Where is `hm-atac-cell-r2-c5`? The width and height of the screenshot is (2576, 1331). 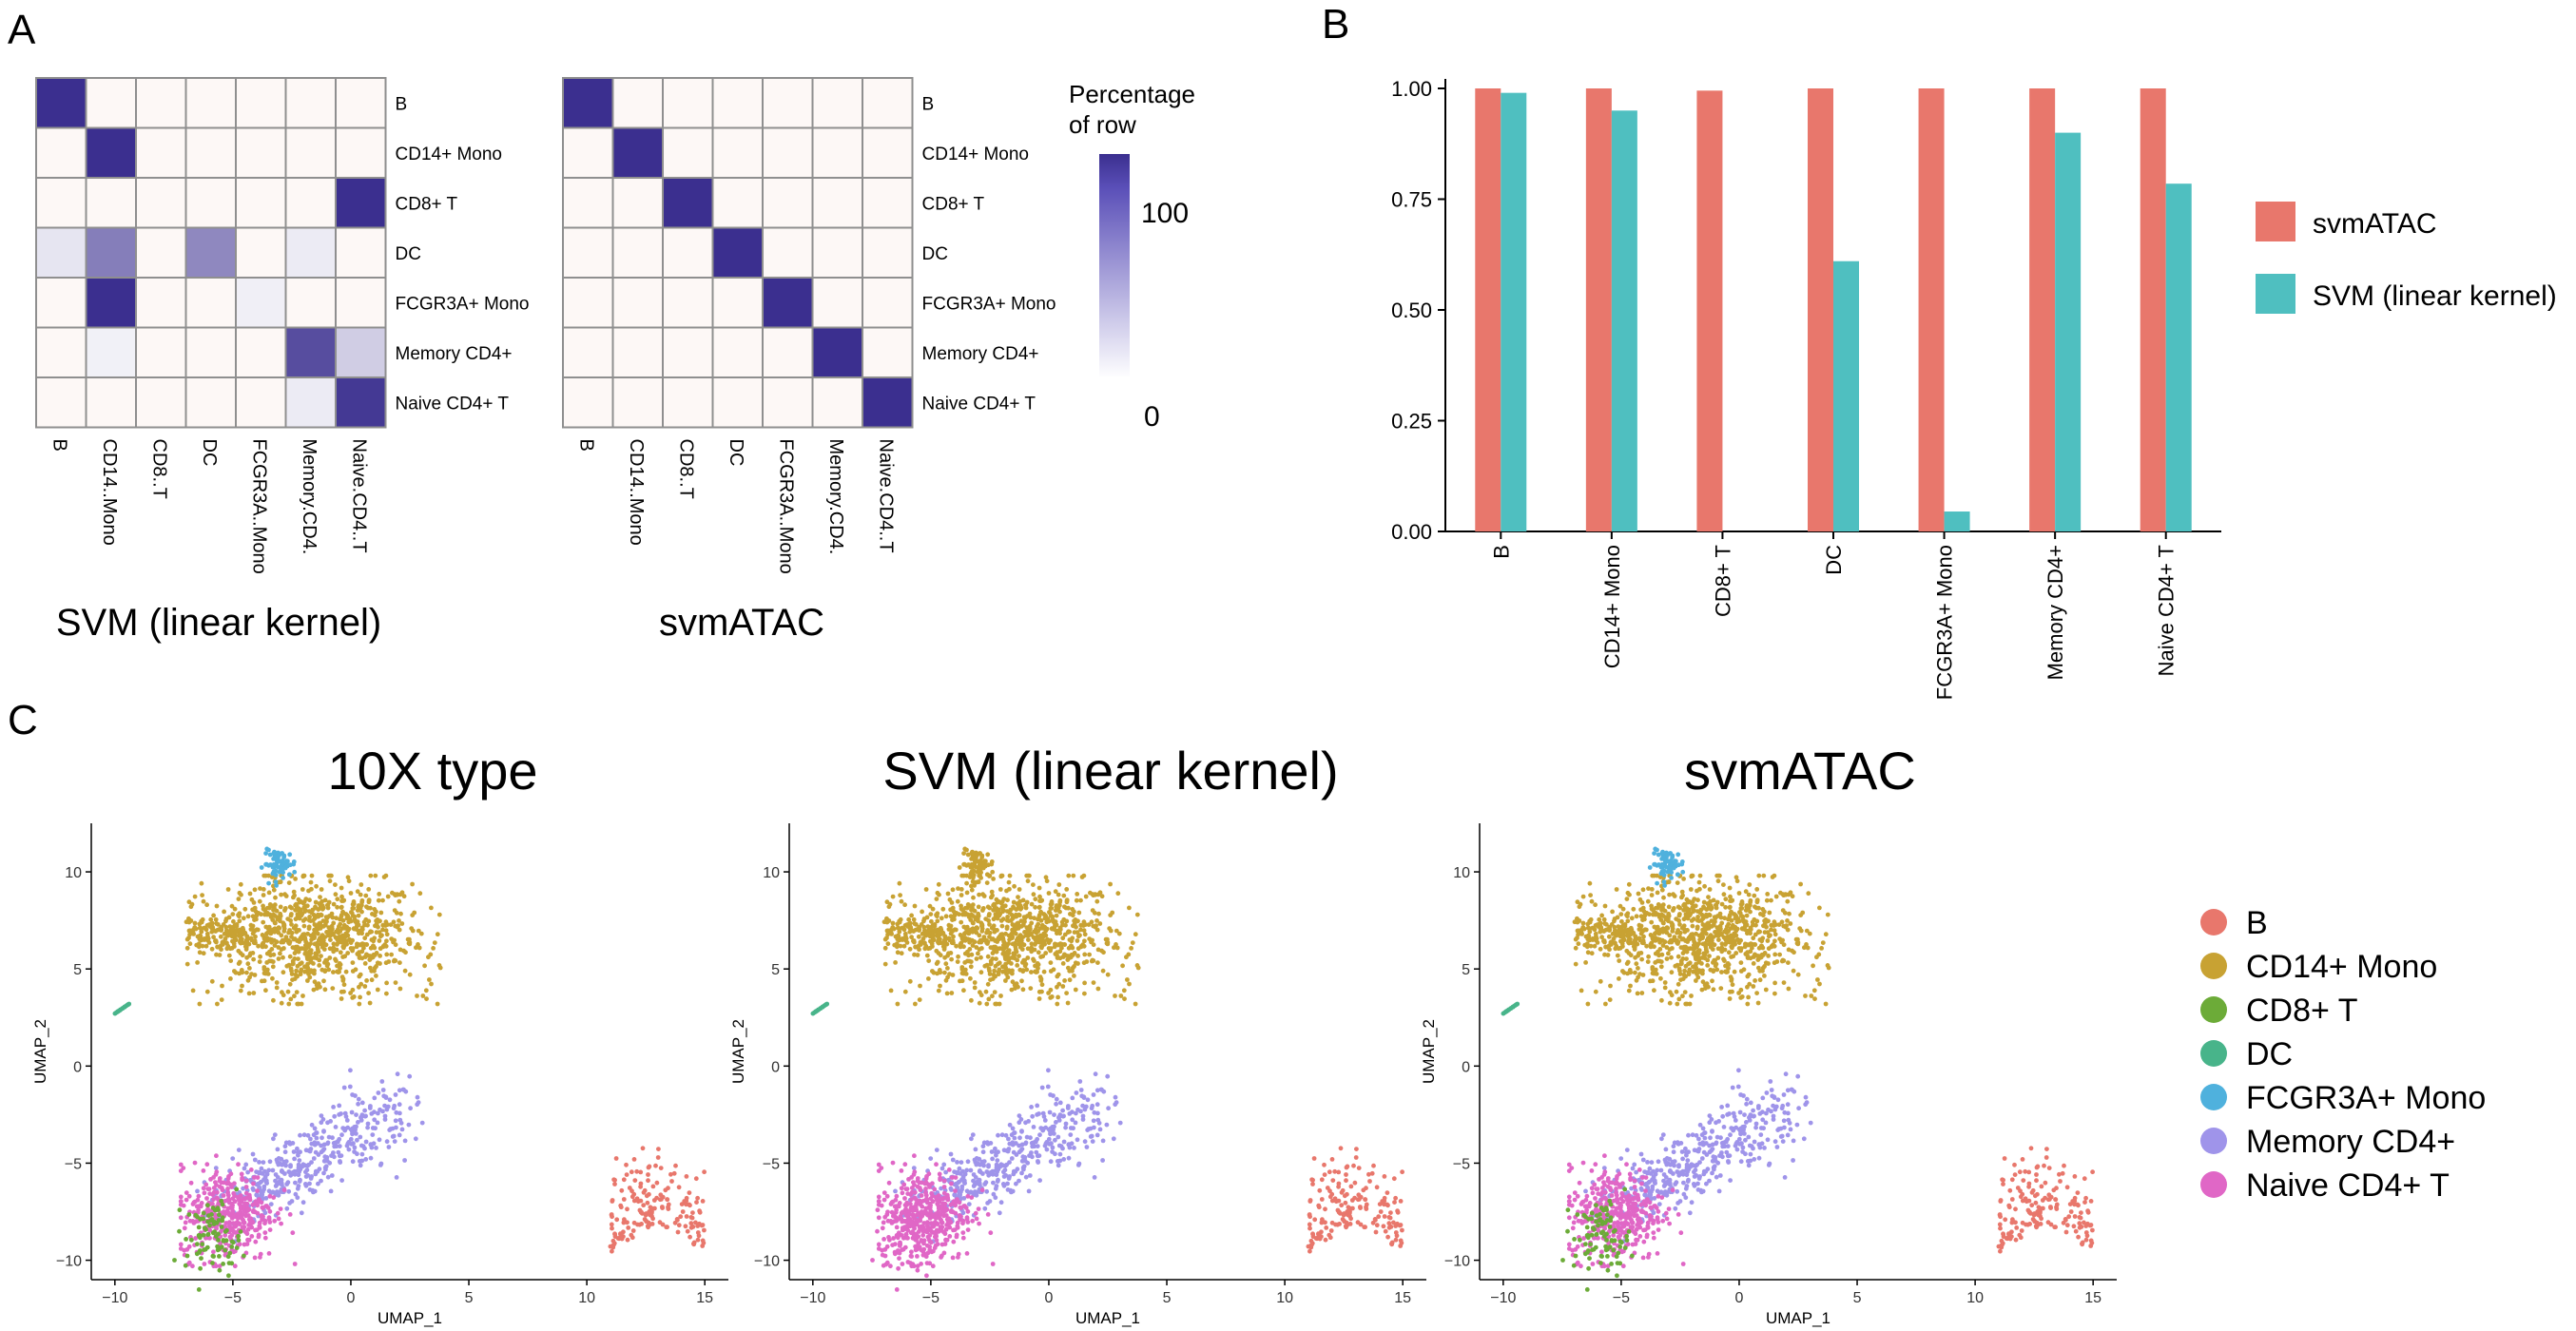
hm-atac-cell-r2-c5 is located at coordinates (837, 203).